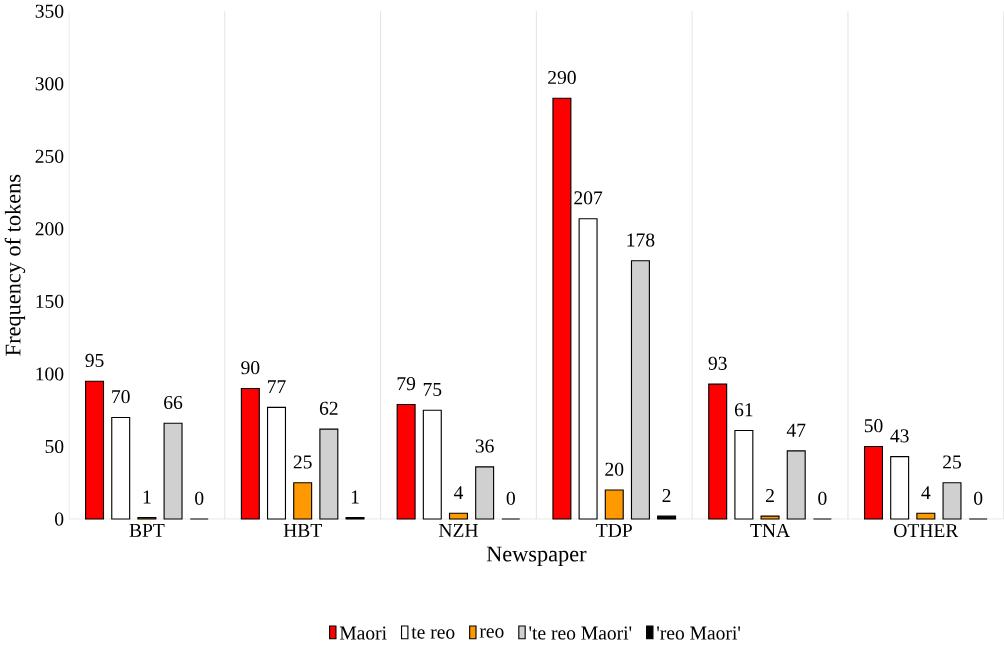 The image size is (1004, 647). I want to click on data-label: 75, so click(432, 389).